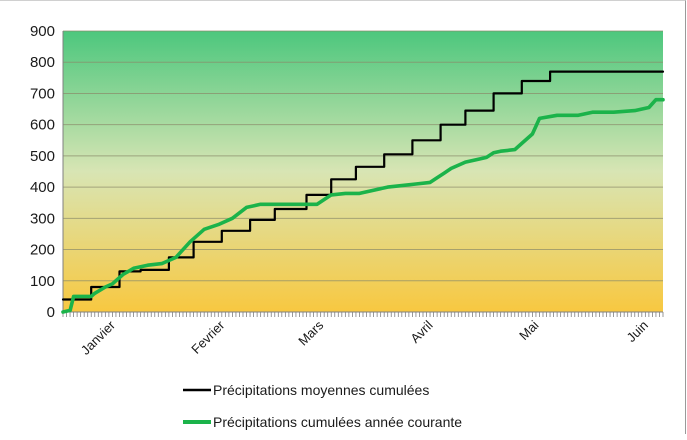  What do you see at coordinates (421, 331) in the screenshot?
I see `x-tick-label: Avril` at bounding box center [421, 331].